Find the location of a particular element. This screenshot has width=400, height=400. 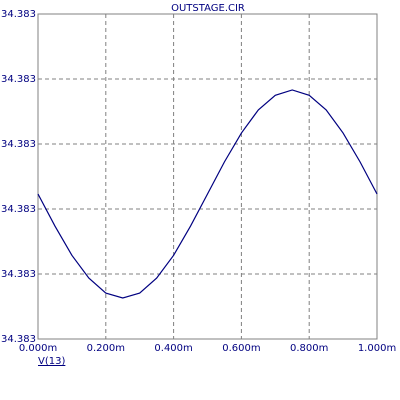

x-tick-label: 1.000m is located at coordinates (377, 348).